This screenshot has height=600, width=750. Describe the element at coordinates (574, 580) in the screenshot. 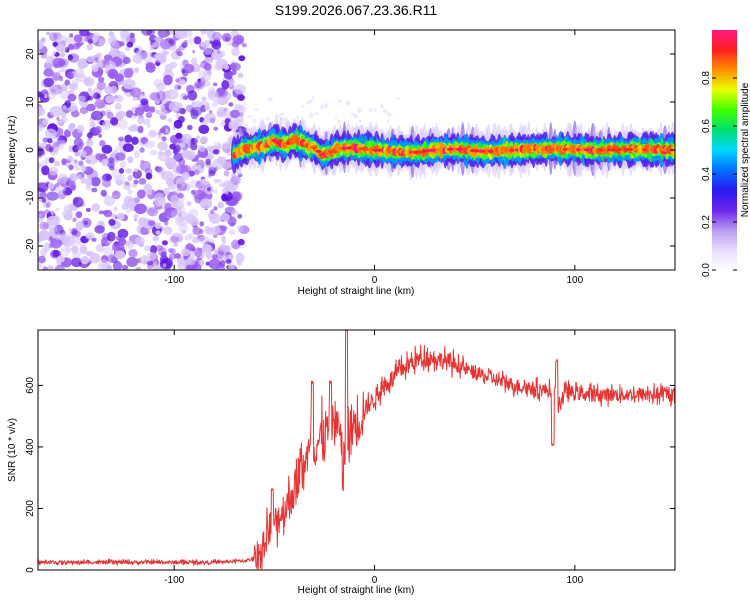

I see `snr-x-tick-label: 100` at that location.